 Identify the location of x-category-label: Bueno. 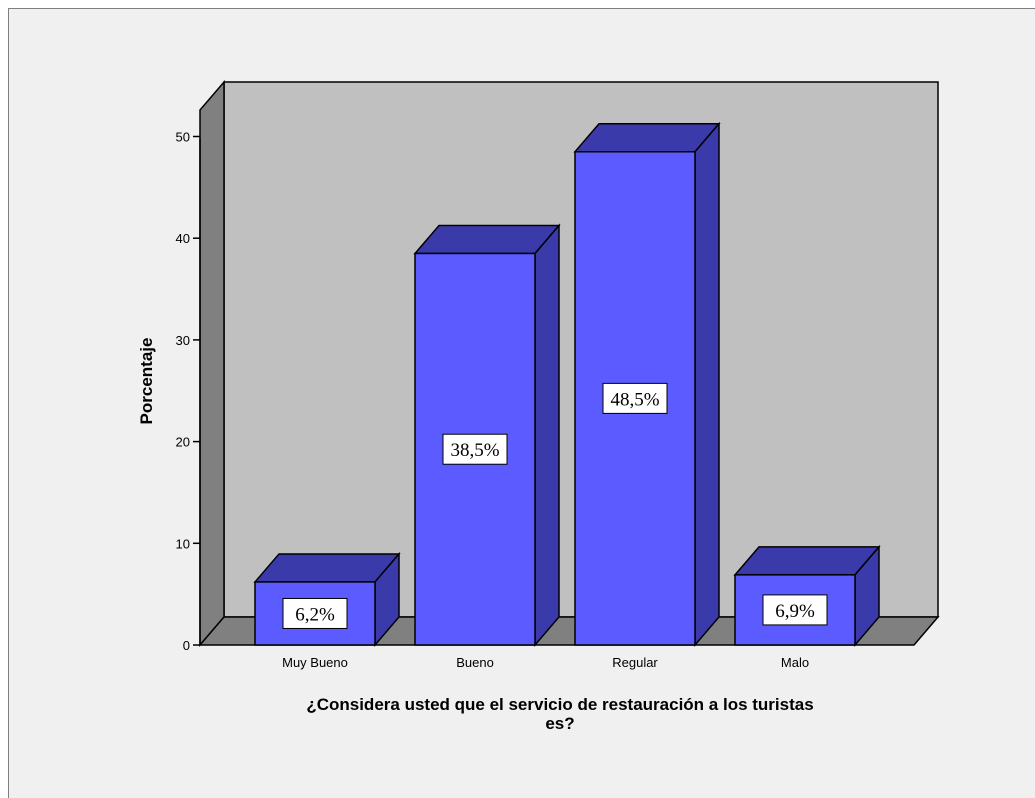
(475, 662).